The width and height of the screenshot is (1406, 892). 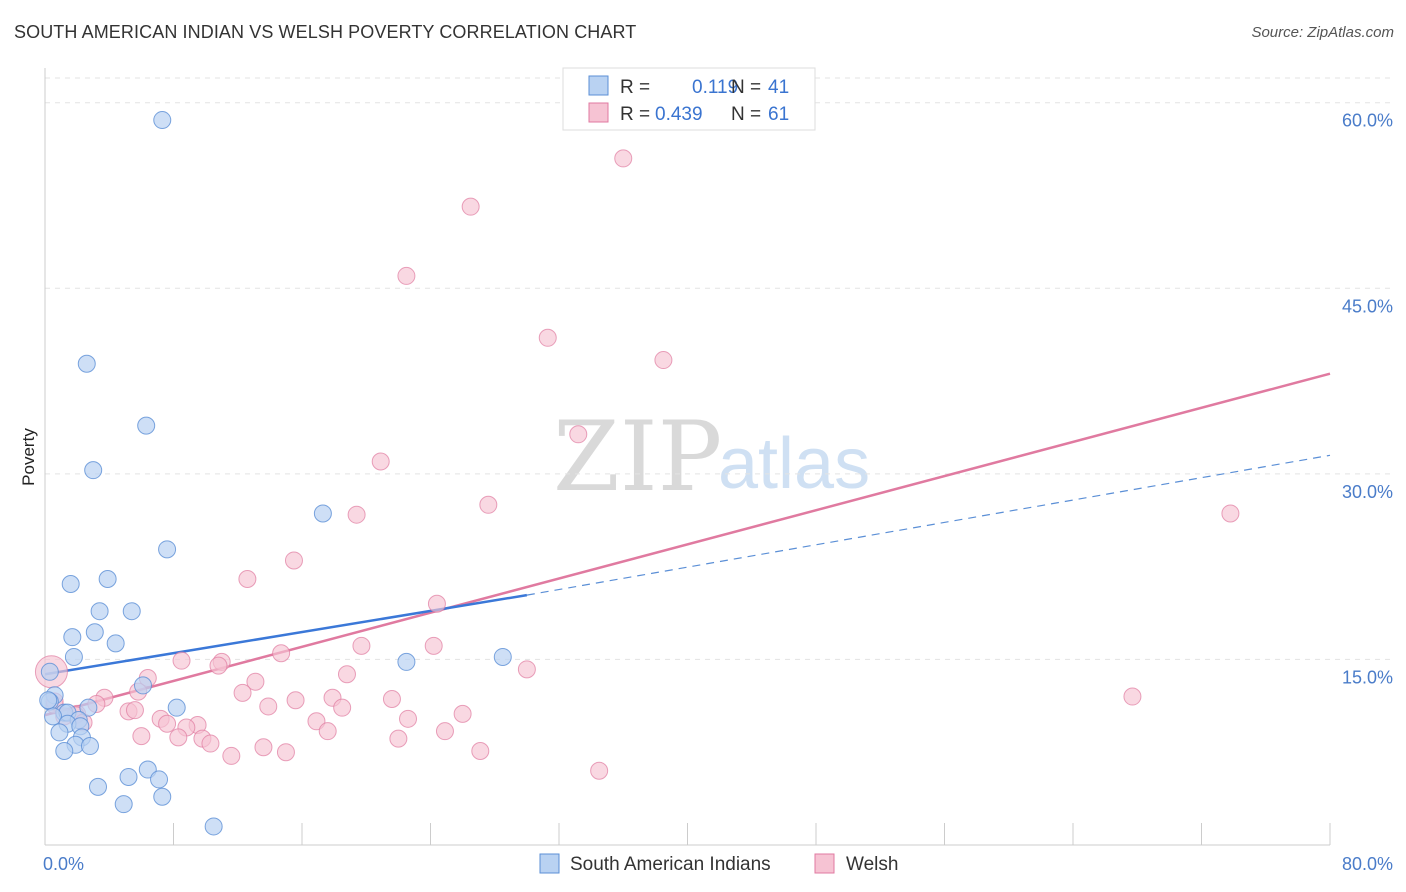 What do you see at coordinates (1367, 492) in the screenshot?
I see `y-tick-label-1: 30.0%` at bounding box center [1367, 492].